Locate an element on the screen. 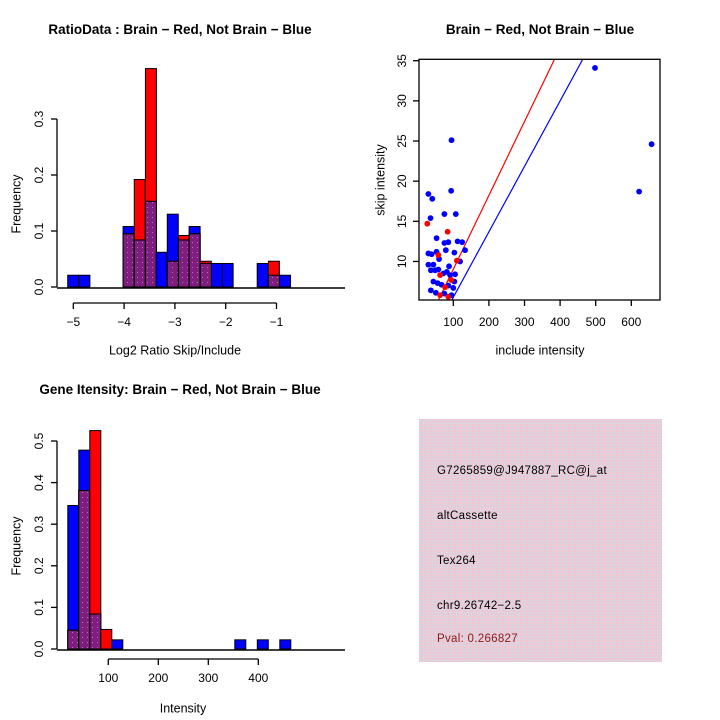 The image size is (720, 720). histogram-bar-red is located at coordinates (106, 639).